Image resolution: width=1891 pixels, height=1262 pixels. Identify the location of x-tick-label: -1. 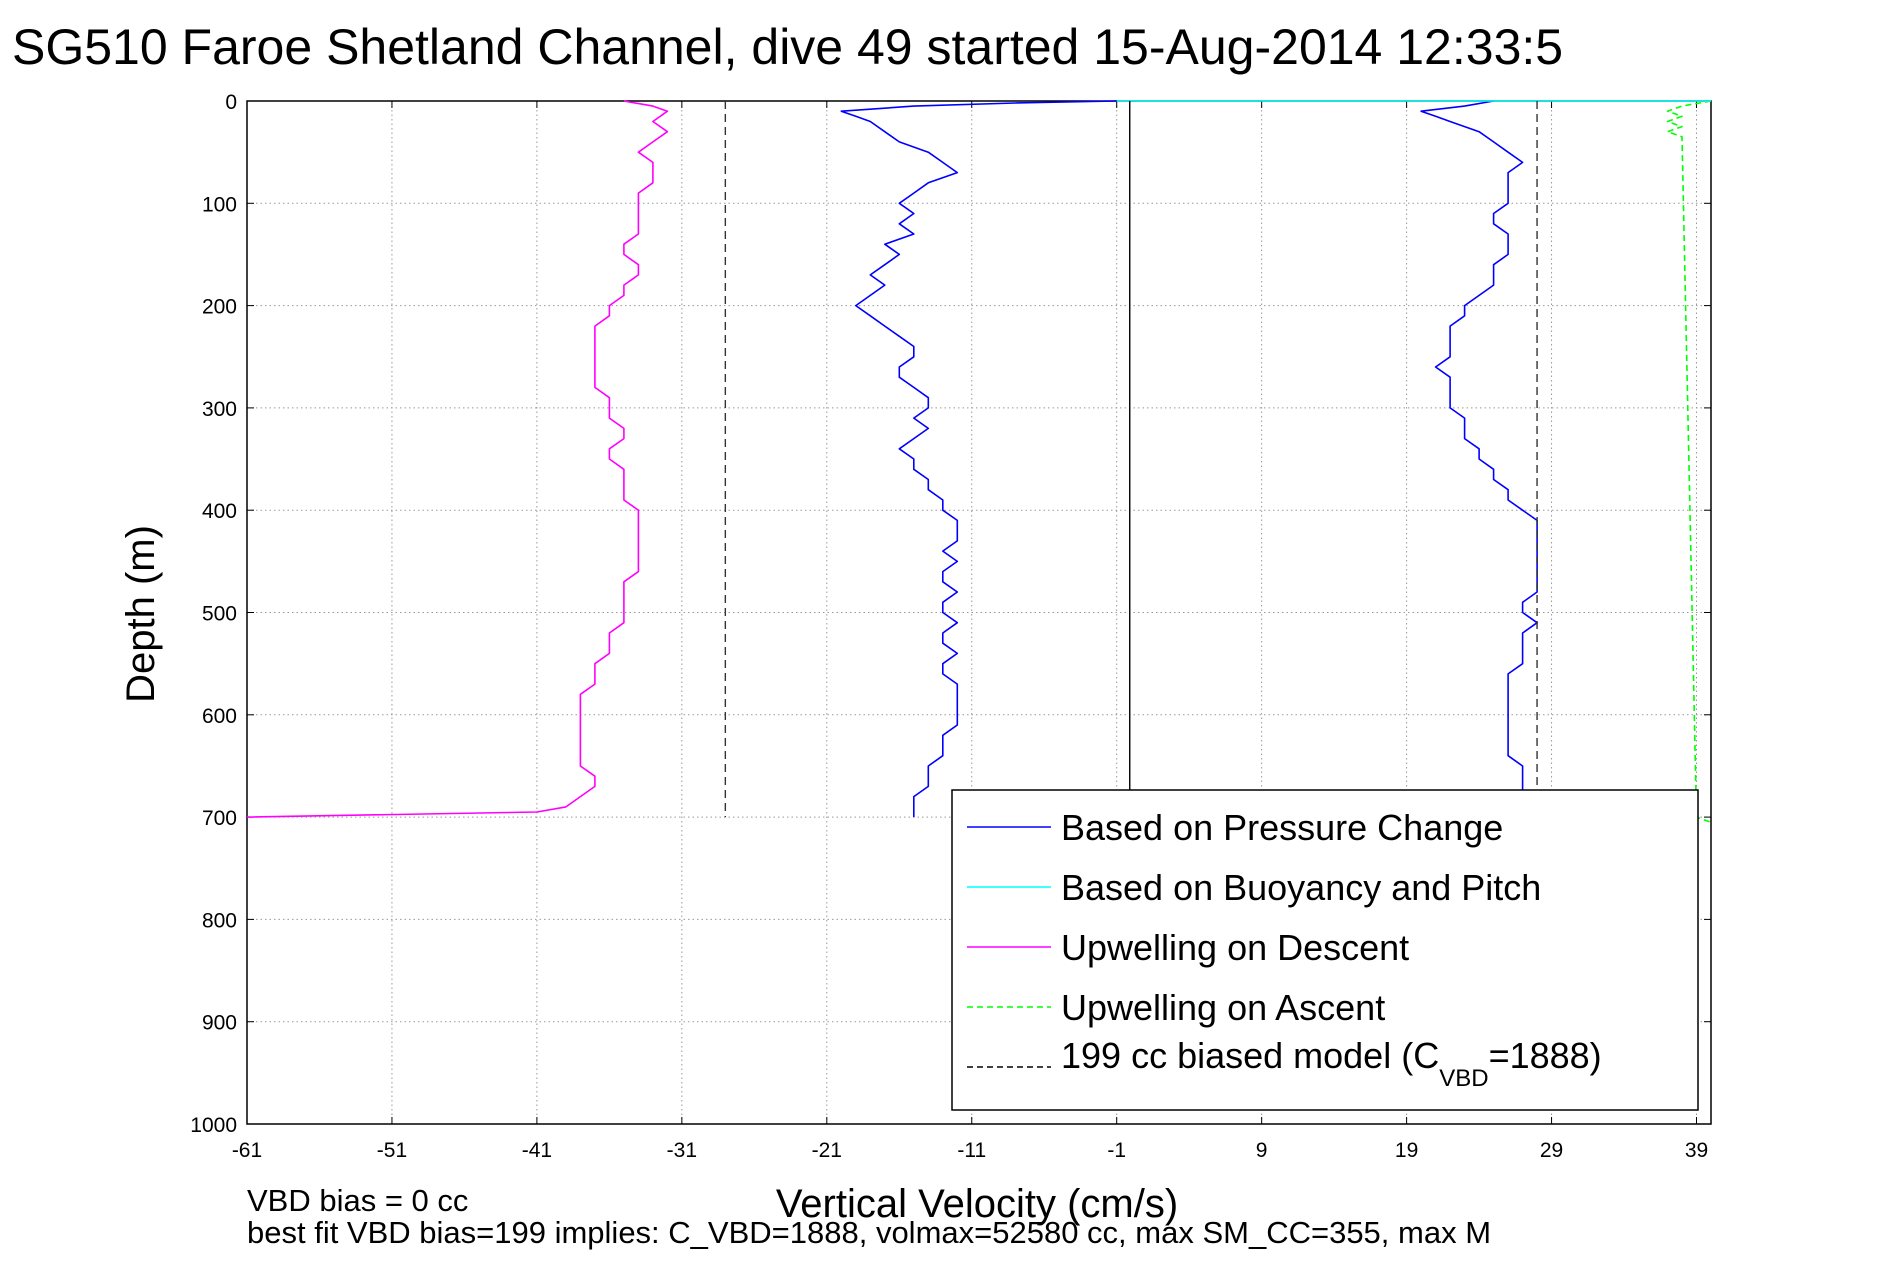
(1116, 1150).